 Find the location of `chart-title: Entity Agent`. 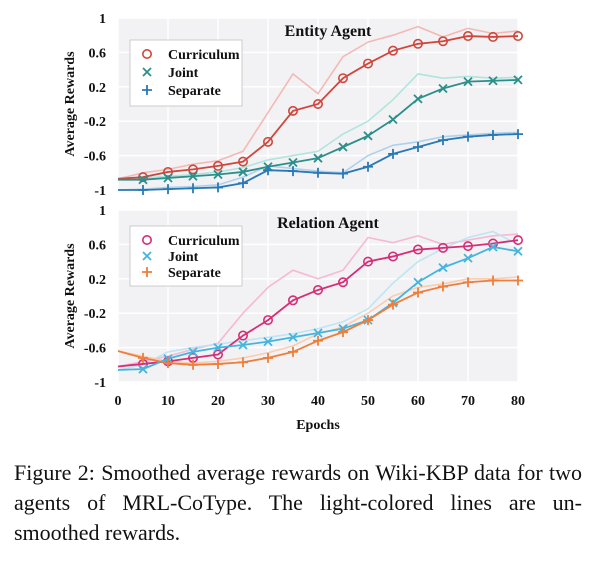

chart-title: Entity Agent is located at coordinates (328, 31).